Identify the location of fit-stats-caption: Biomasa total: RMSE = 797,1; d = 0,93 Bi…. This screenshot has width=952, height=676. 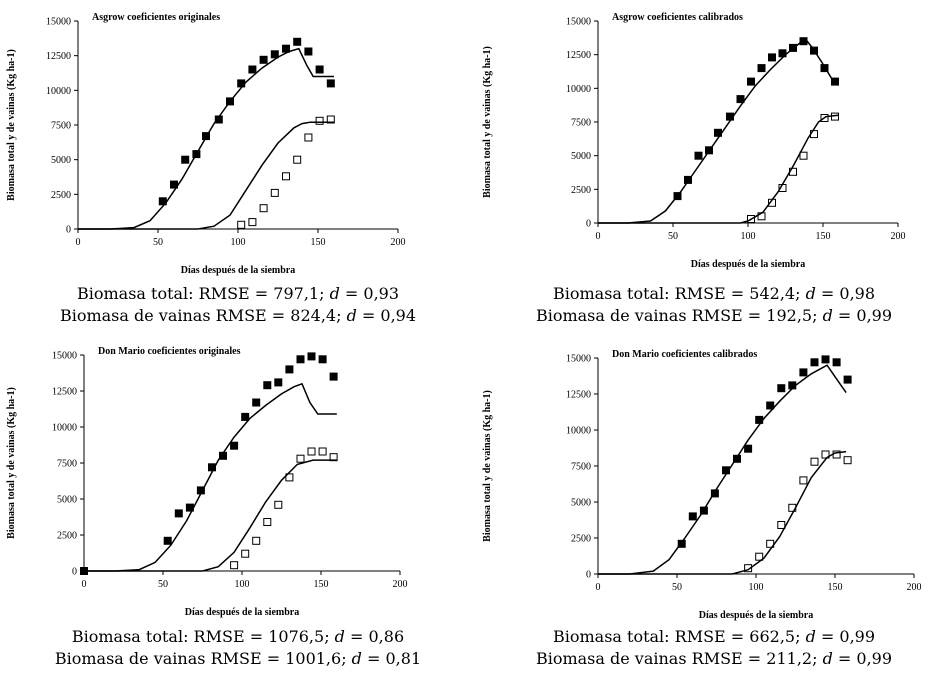
(238, 305).